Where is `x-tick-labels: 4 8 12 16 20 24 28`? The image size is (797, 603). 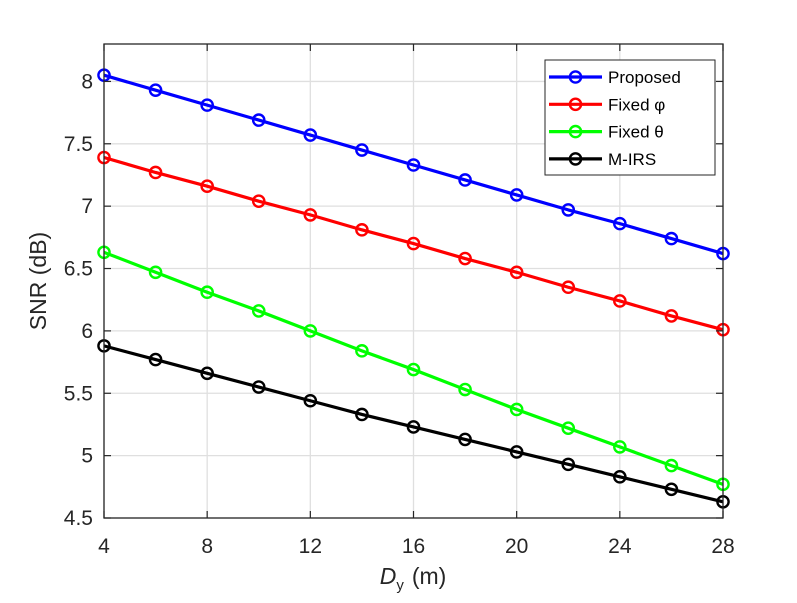 x-tick-labels: 4 8 12 16 20 24 28 is located at coordinates (416, 546).